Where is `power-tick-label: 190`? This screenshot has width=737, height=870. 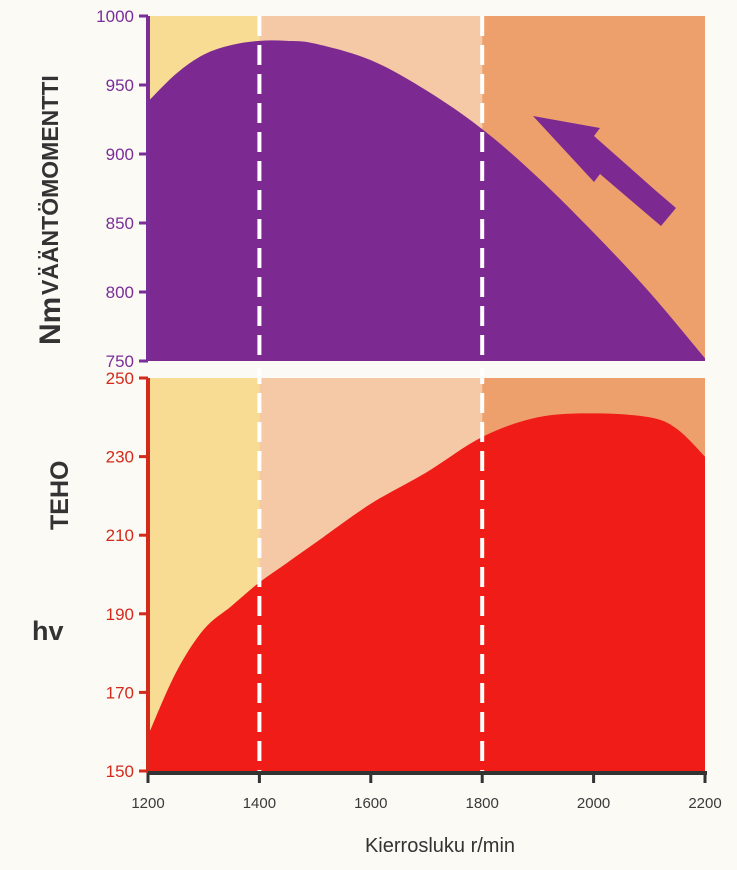
power-tick-label: 190 is located at coordinates (120, 614).